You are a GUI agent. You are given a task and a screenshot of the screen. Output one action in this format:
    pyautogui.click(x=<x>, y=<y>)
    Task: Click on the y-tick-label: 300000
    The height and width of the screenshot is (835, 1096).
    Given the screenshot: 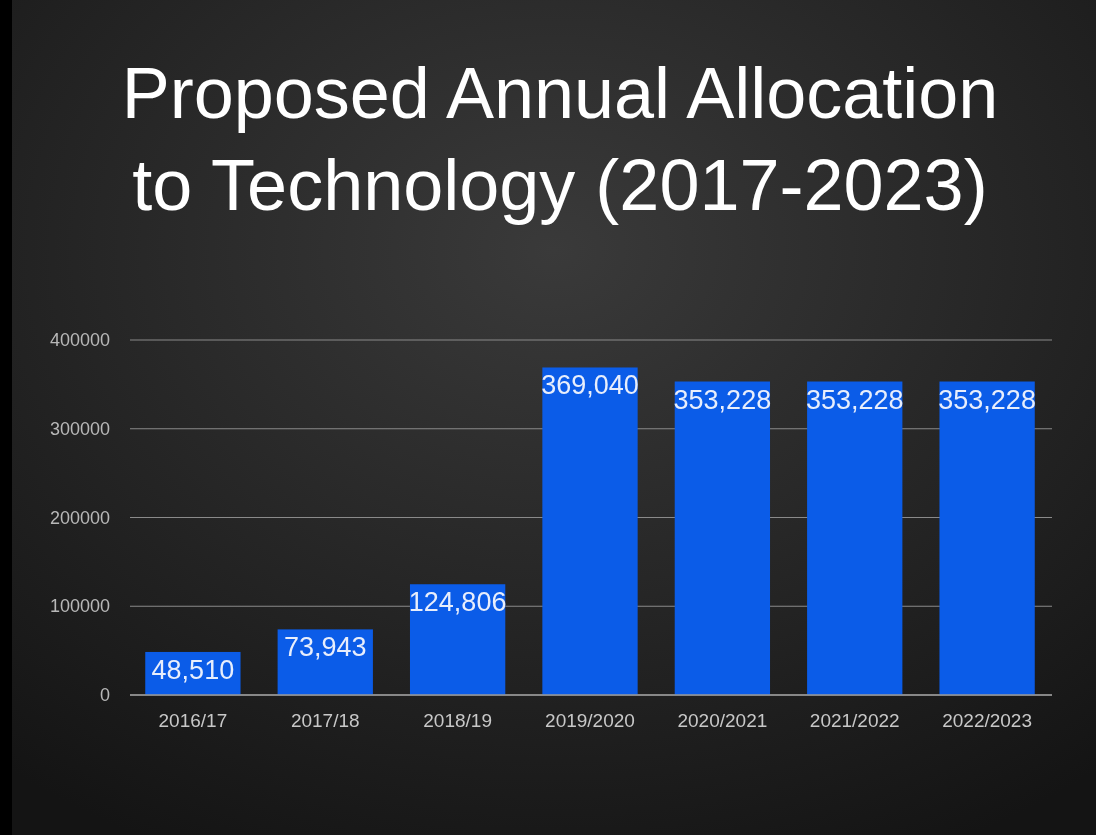 What is the action you would take?
    pyautogui.click(x=79, y=428)
    